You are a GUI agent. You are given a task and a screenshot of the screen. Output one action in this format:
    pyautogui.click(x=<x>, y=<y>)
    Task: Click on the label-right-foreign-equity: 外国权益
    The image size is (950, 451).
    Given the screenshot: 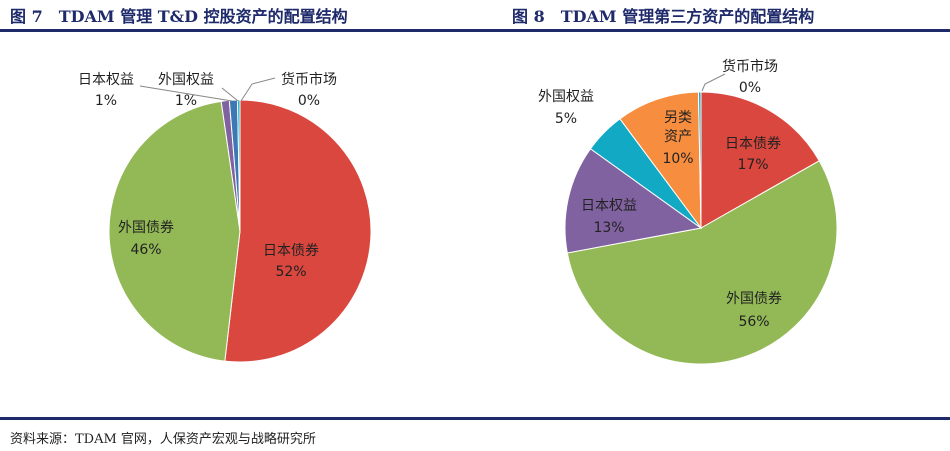 What is the action you would take?
    pyautogui.click(x=566, y=97)
    